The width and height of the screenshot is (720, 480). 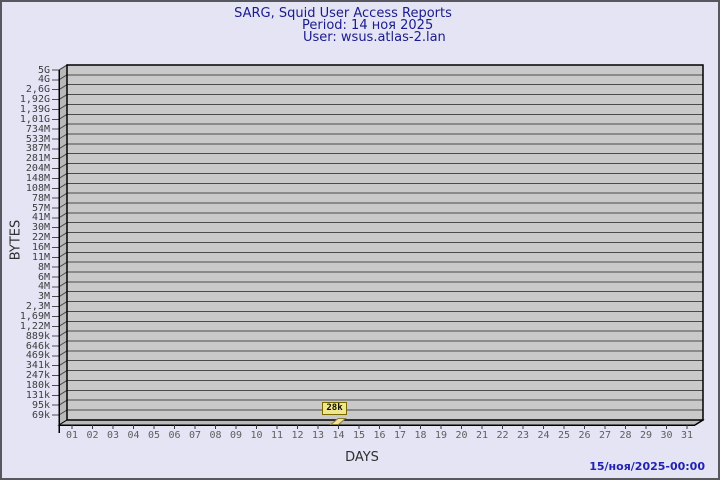 I want to click on y-tick-label: 533M, so click(x=37, y=139).